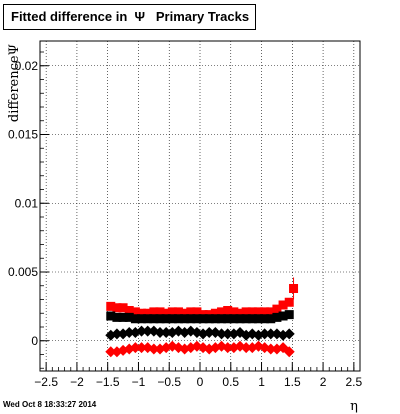 Image resolution: width=400 pixels, height=414 pixels. What do you see at coordinates (139, 382) in the screenshot?
I see `x-tick-label: −1` at bounding box center [139, 382].